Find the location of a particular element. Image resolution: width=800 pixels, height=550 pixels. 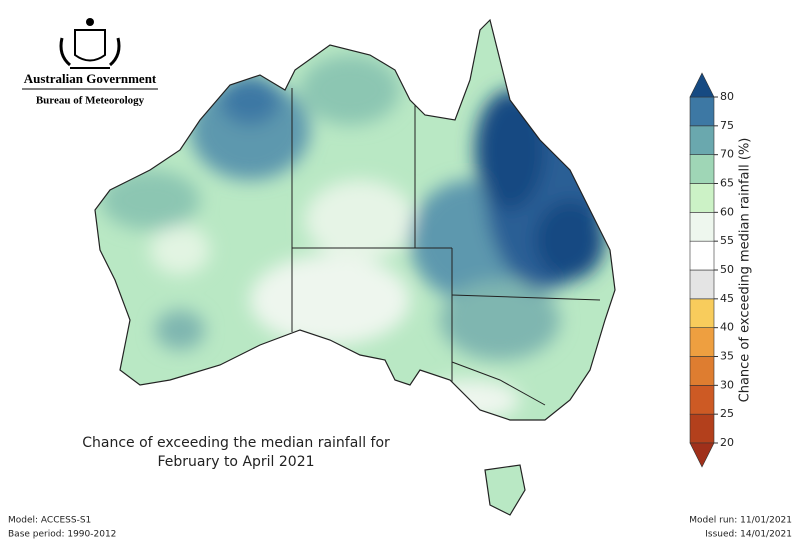

colorbar-tick-label: 45 is located at coordinates (727, 298).